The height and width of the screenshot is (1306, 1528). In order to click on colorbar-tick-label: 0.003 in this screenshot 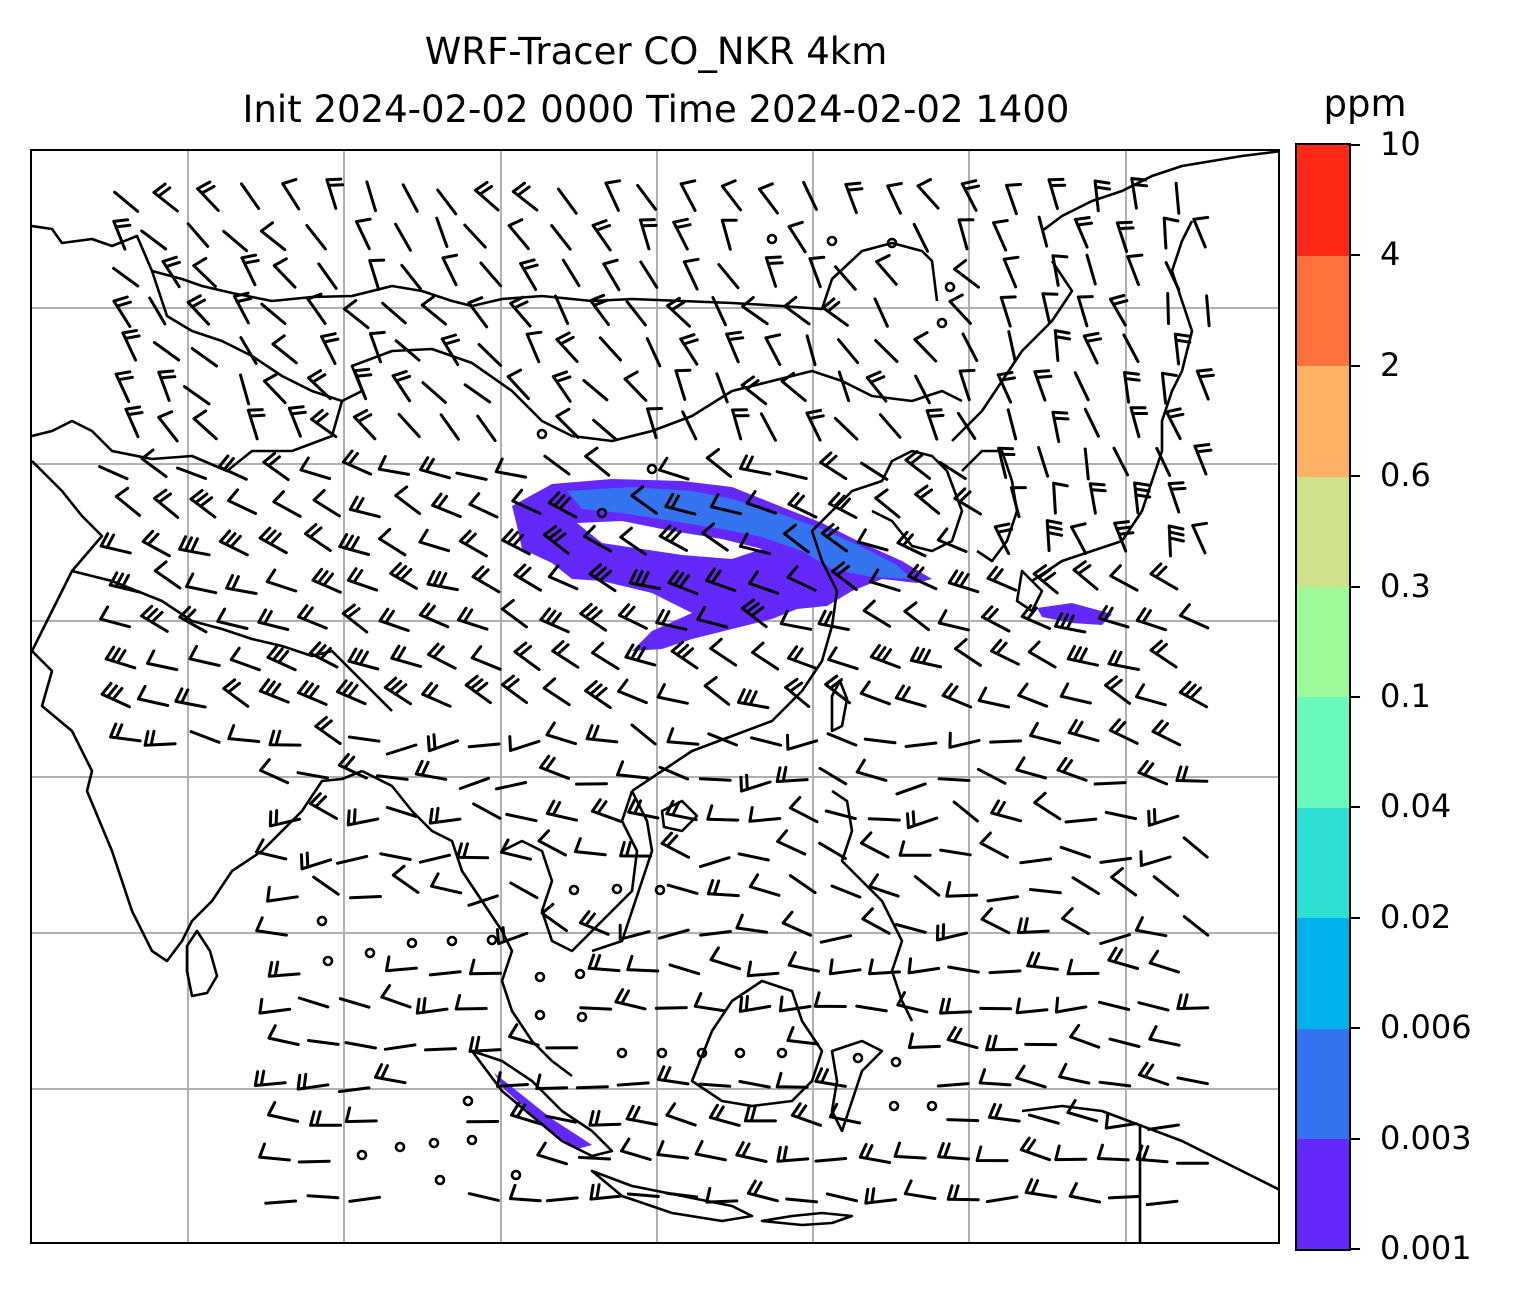, I will do `click(1426, 1137)`.